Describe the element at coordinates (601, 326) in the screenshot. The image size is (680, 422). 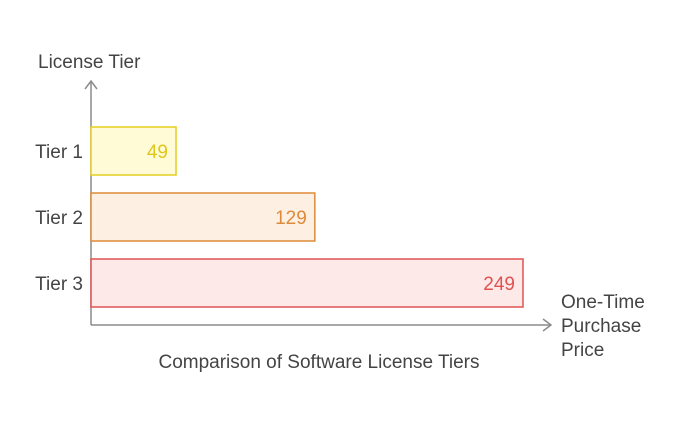
I see `x-axis-label-line-2: Purchase` at that location.